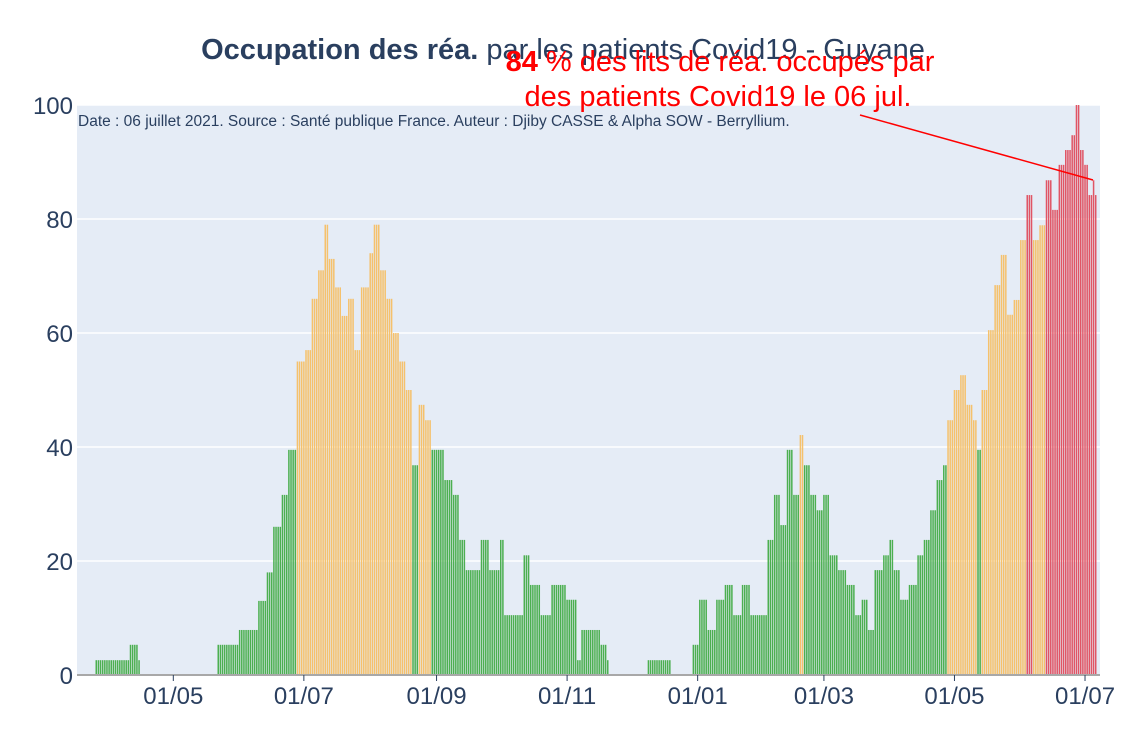  What do you see at coordinates (1085, 696) in the screenshot?
I see `x-tick-label: 01/07` at bounding box center [1085, 696].